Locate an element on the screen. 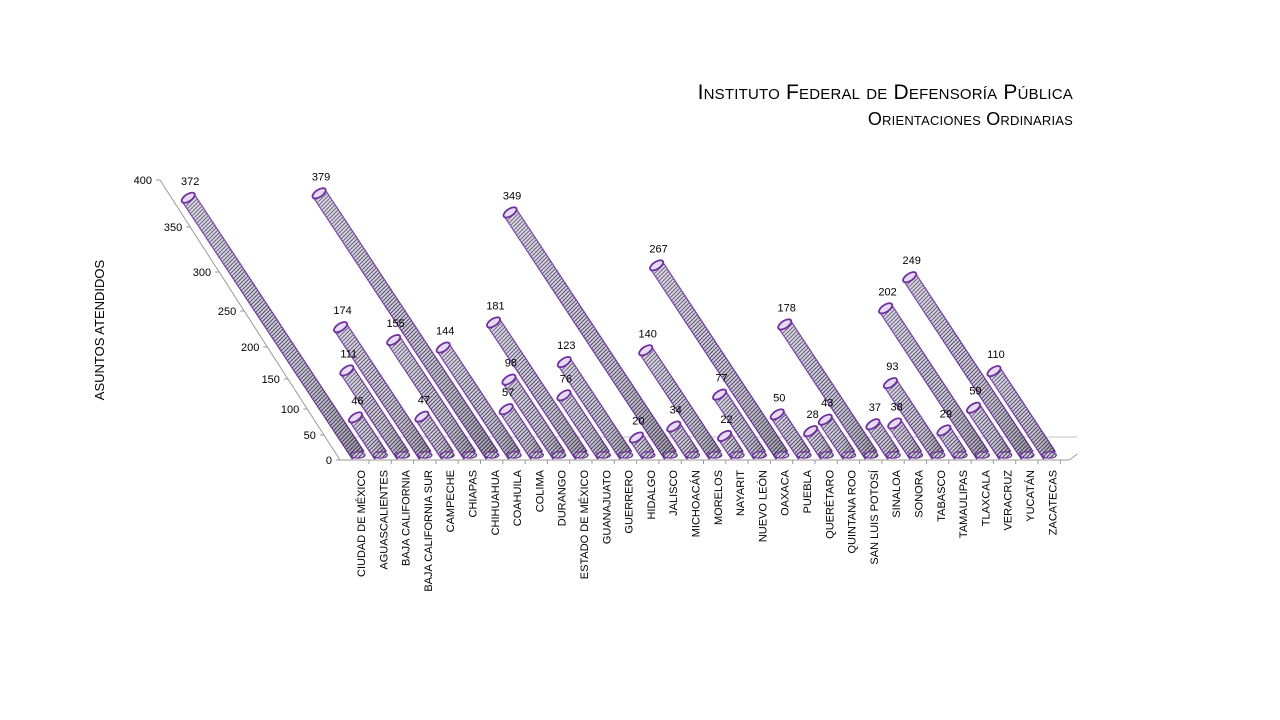 This screenshot has height=720, width=1280. data-label: 46 is located at coordinates (357, 401).